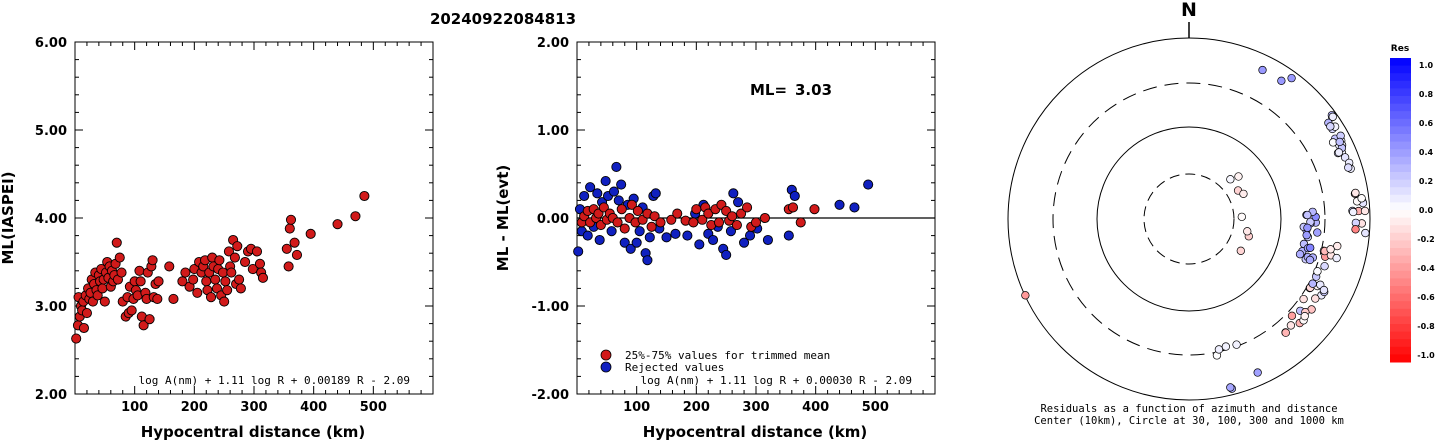  Describe the element at coordinates (51, 307) in the screenshot. I see `y-tick-label: 3.00` at that location.